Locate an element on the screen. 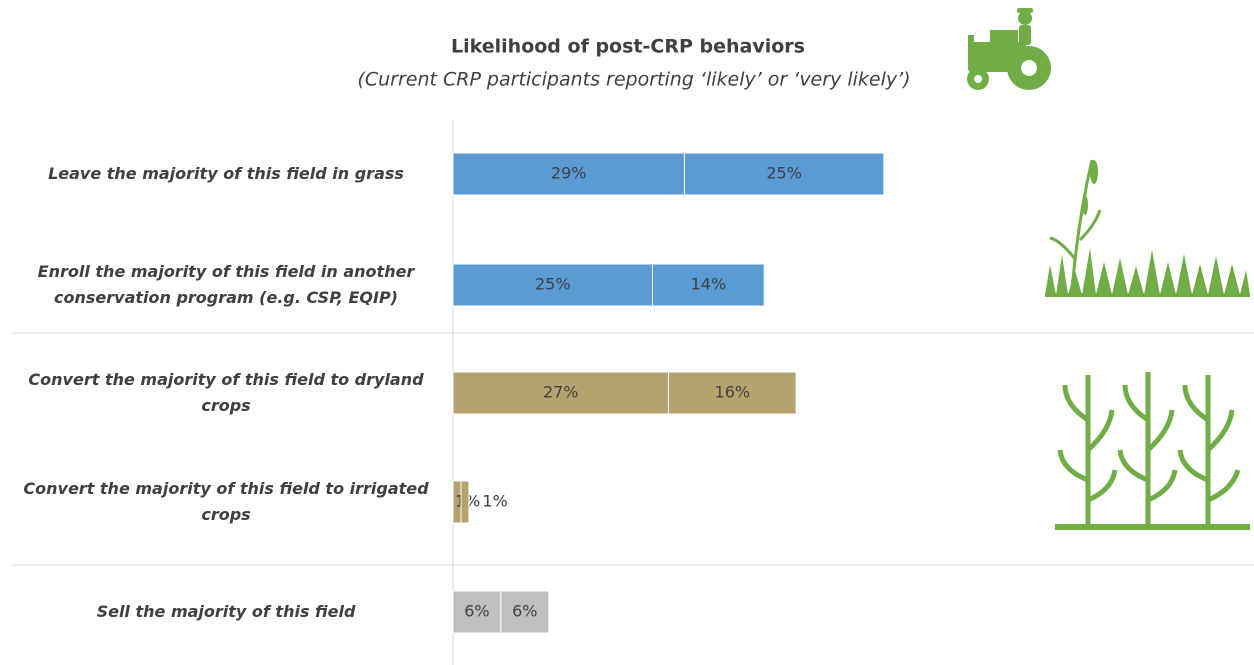 The height and width of the screenshot is (665, 1254). grass-icon is located at coordinates (1147, 228).